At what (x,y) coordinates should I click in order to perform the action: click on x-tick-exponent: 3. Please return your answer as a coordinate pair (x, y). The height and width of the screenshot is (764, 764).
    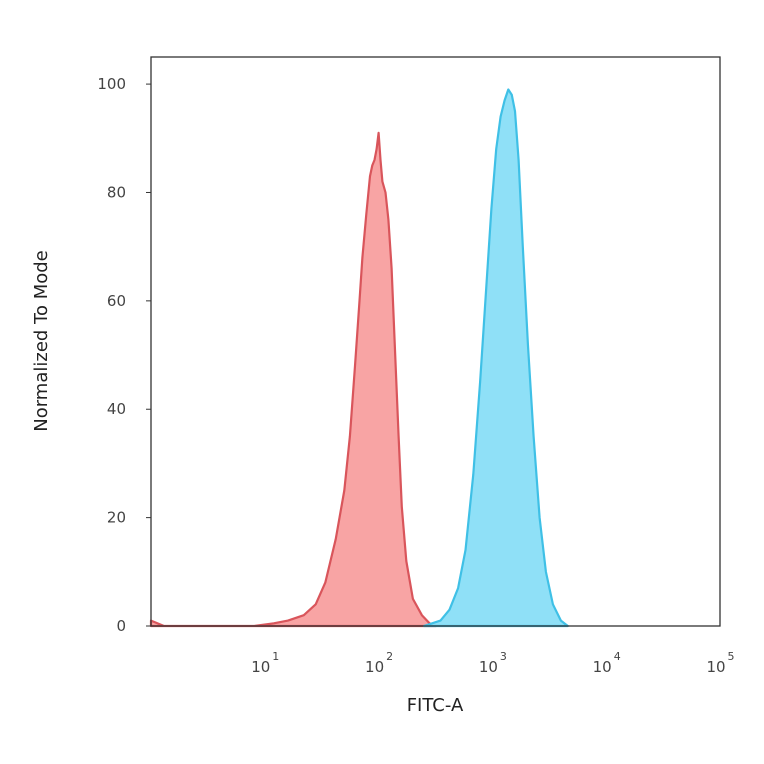
    Looking at the image, I should click on (503, 656).